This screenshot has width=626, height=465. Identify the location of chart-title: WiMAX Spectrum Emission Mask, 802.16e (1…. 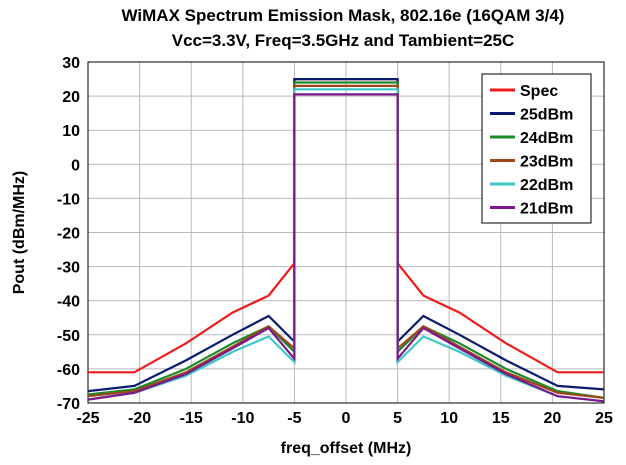
(343, 15).